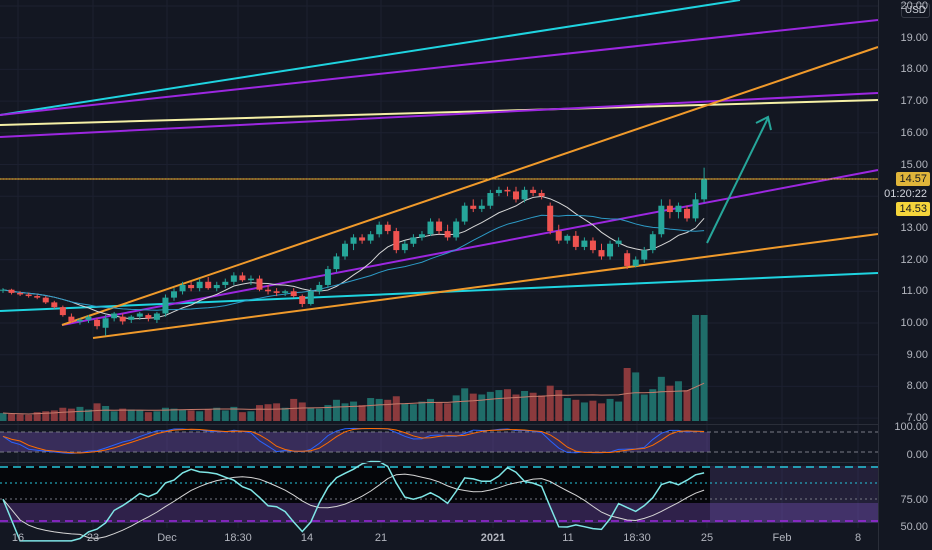 Image resolution: width=932 pixels, height=550 pixels. I want to click on stoch-d-line, so click(353, 441).